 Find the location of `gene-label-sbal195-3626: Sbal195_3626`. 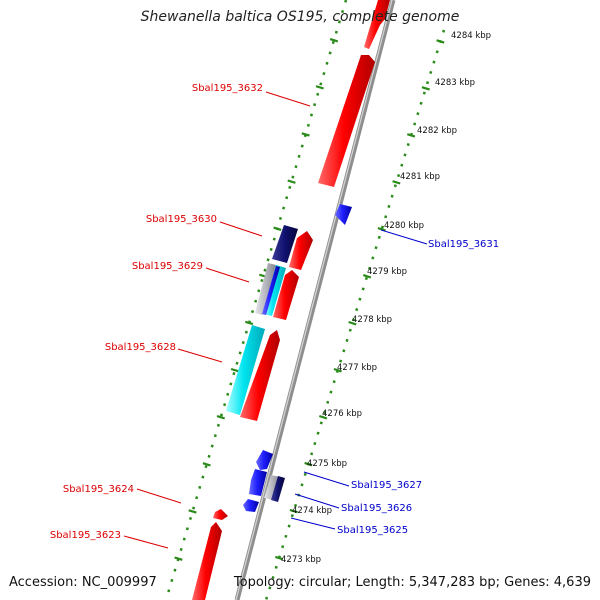

gene-label-sbal195-3626: Sbal195_3626 is located at coordinates (376, 508).